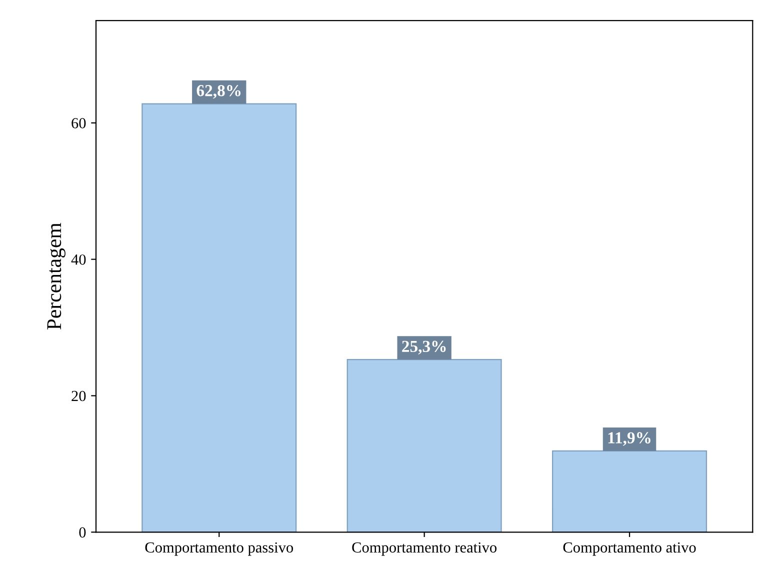 The height and width of the screenshot is (588, 768). Describe the element at coordinates (79, 123) in the screenshot. I see `y-tick-label: 60` at that location.